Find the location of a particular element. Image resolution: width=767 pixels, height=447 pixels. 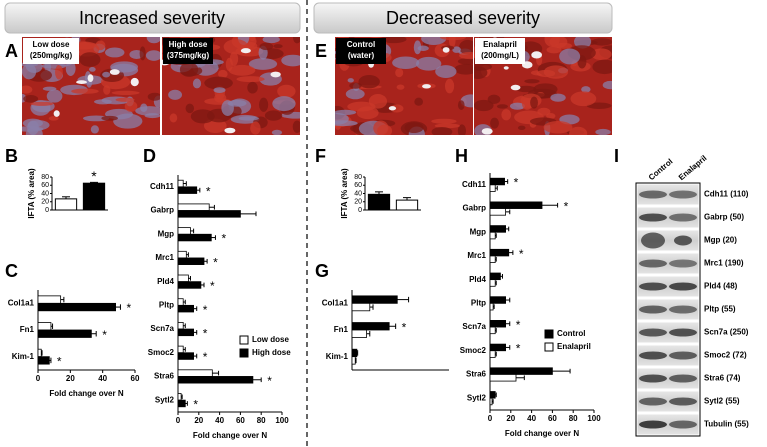

micrograph-label: Enalapril is located at coordinates (500, 44).